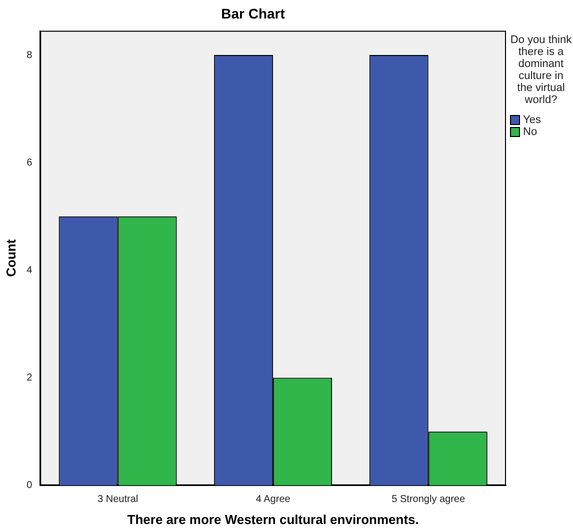 This screenshot has width=573, height=532. Describe the element at coordinates (29, 162) in the screenshot. I see `y-tick-label: 6` at that location.